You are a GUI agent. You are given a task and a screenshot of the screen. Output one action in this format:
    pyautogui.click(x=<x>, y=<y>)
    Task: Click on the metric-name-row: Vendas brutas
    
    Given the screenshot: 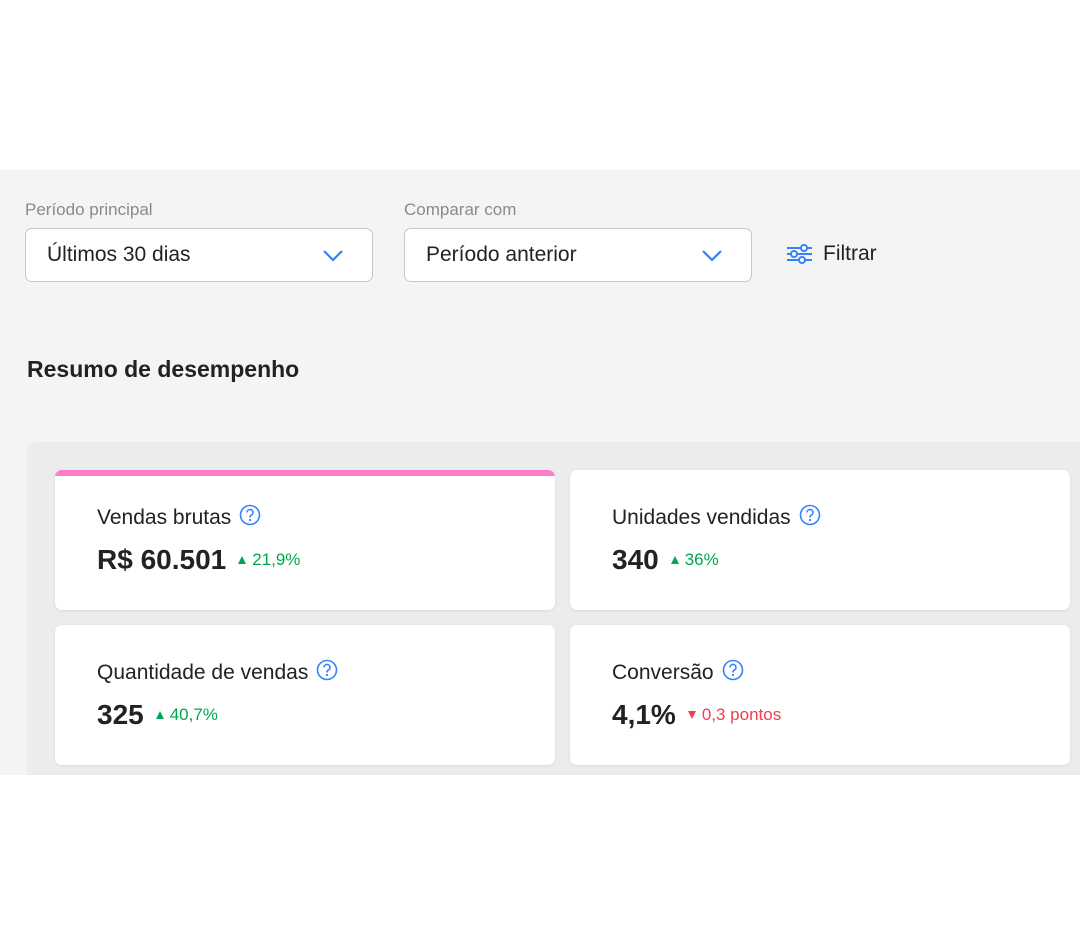 What is the action you would take?
    pyautogui.click(x=179, y=518)
    